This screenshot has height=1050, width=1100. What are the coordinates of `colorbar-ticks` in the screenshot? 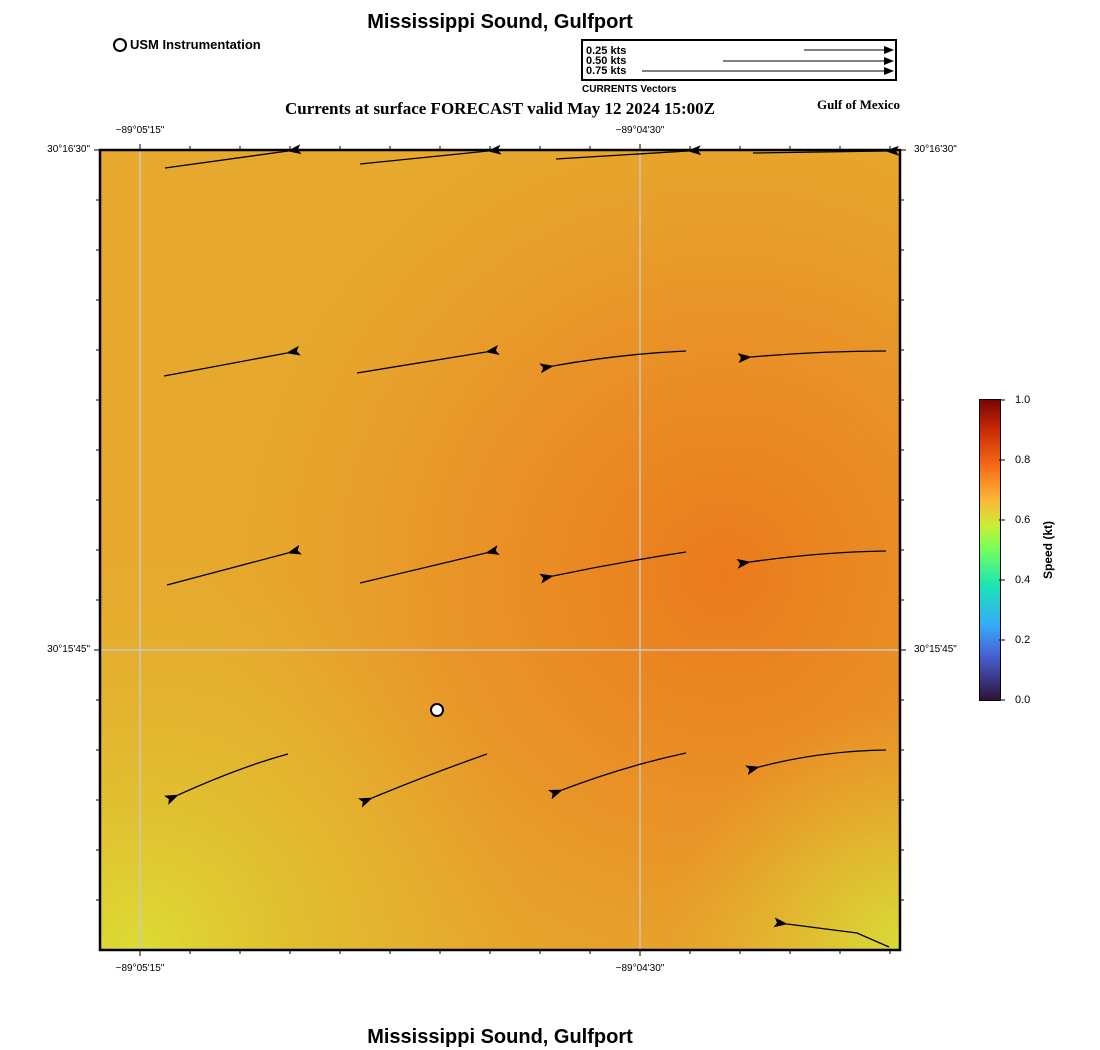 It's located at (1002, 550).